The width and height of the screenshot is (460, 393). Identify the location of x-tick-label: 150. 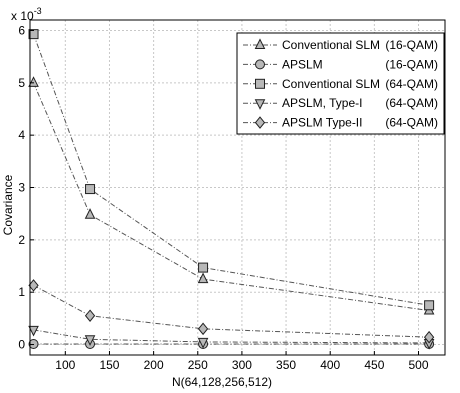
(109, 365).